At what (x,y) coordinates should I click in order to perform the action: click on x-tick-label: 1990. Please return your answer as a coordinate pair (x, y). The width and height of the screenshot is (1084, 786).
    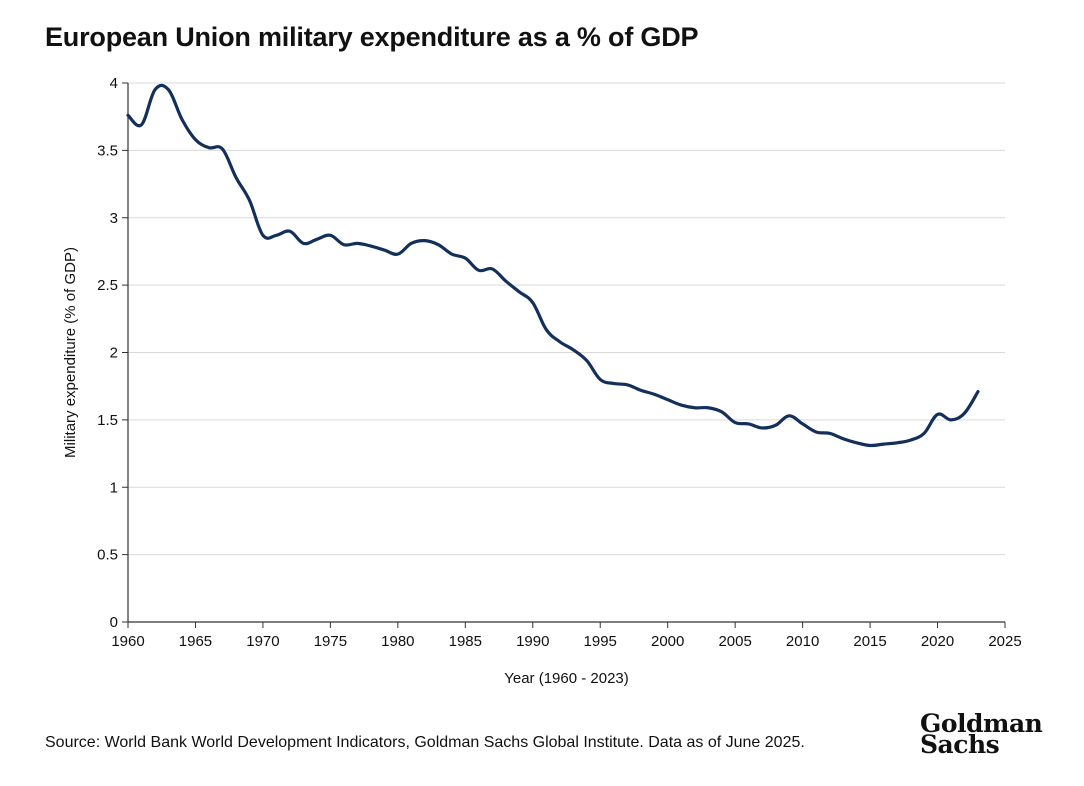
    Looking at the image, I should click on (532, 641).